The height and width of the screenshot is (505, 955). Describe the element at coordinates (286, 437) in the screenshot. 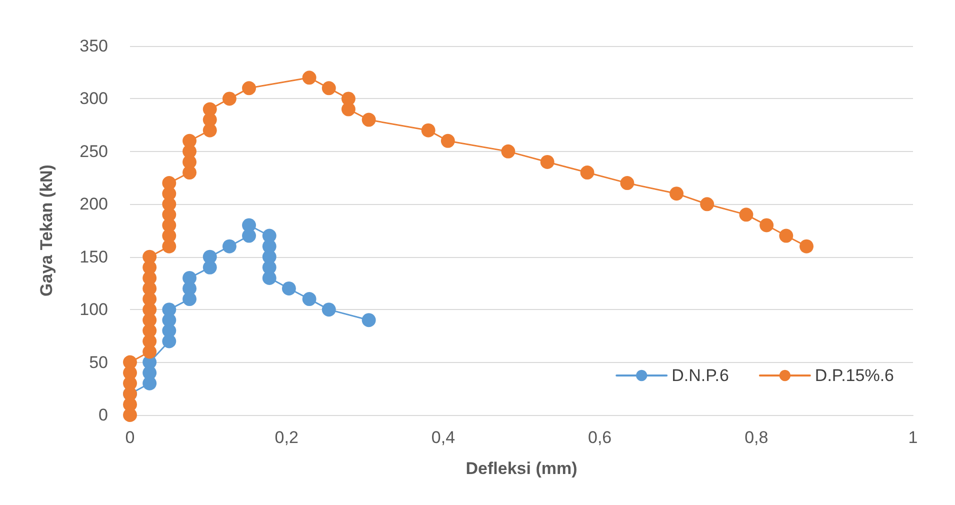

I see `x-tick-label: 0,2` at that location.